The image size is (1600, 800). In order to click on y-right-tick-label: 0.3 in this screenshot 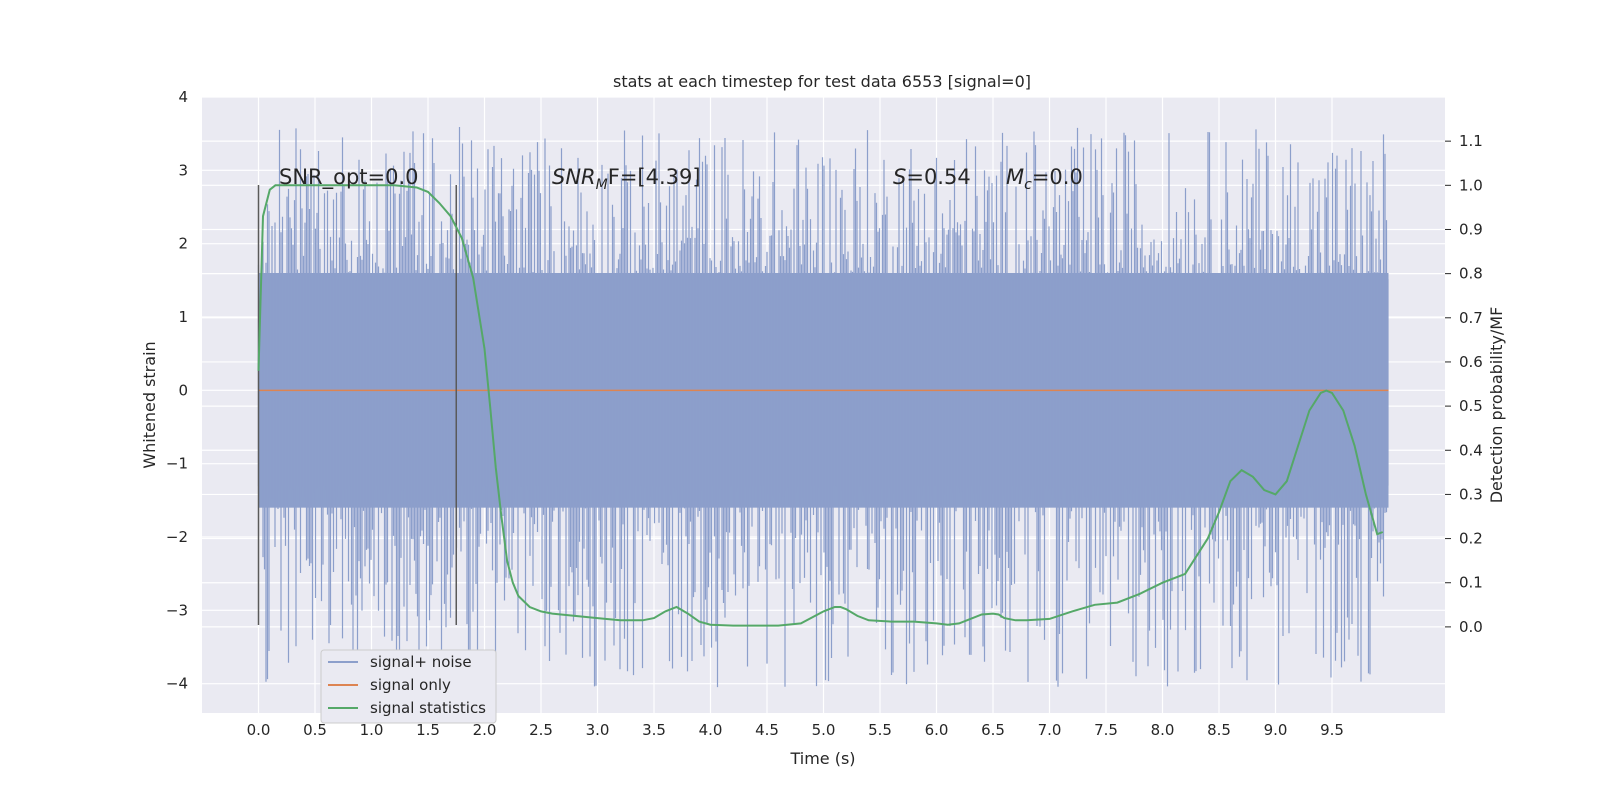, I will do `click(1471, 494)`.